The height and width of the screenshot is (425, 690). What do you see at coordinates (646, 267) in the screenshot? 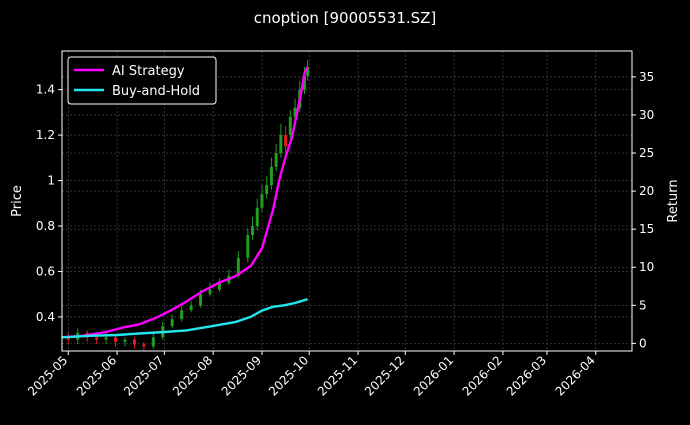
I see `y-right-tick-label: 10` at bounding box center [646, 267].